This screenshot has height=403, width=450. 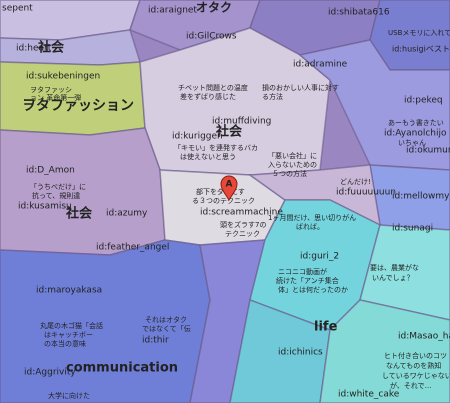 I want to click on map-marker: A, so click(x=229, y=188).